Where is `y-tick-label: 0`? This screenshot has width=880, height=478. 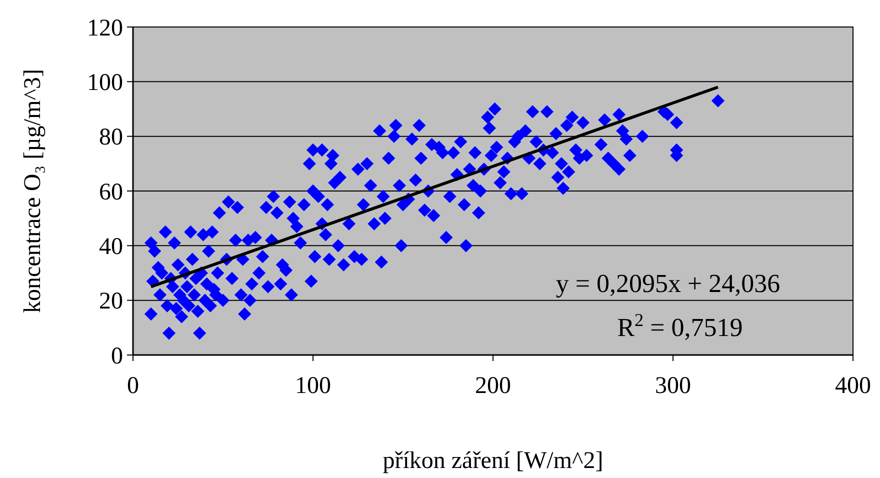 y-tick-label: 0 is located at coordinates (117, 356).